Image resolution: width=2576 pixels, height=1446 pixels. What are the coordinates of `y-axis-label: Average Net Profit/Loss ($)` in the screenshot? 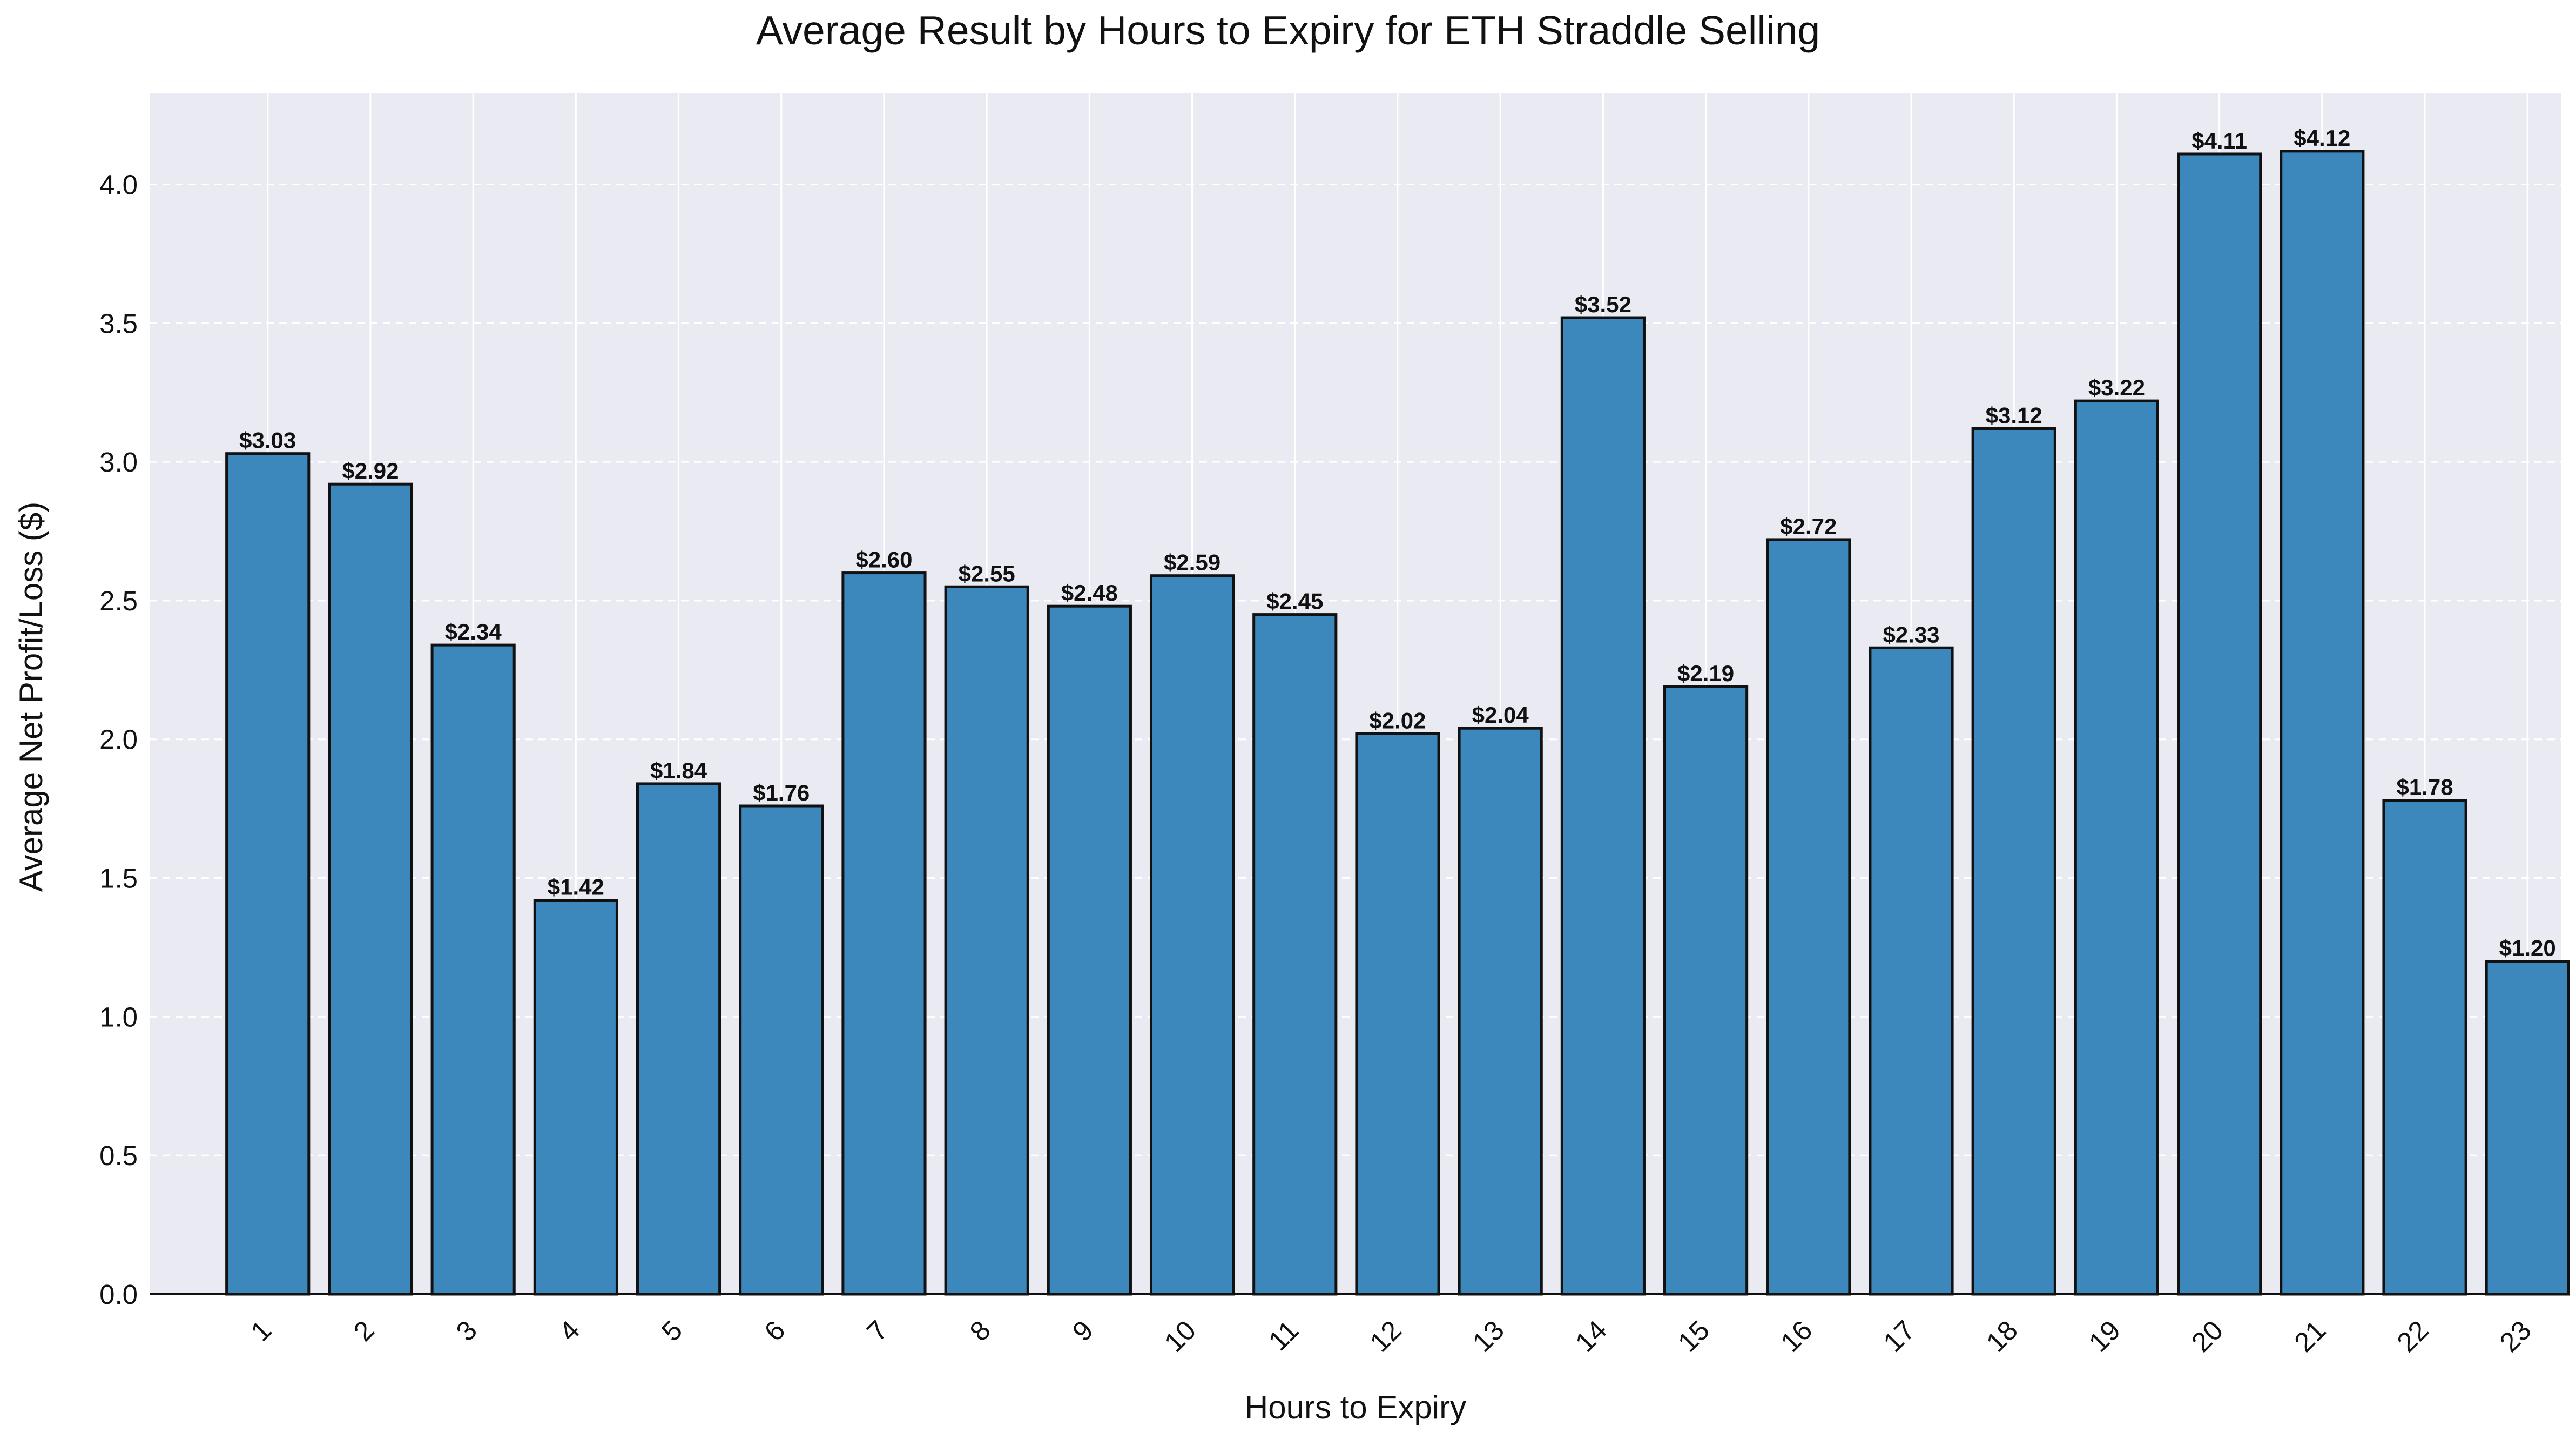 It's located at (31, 697).